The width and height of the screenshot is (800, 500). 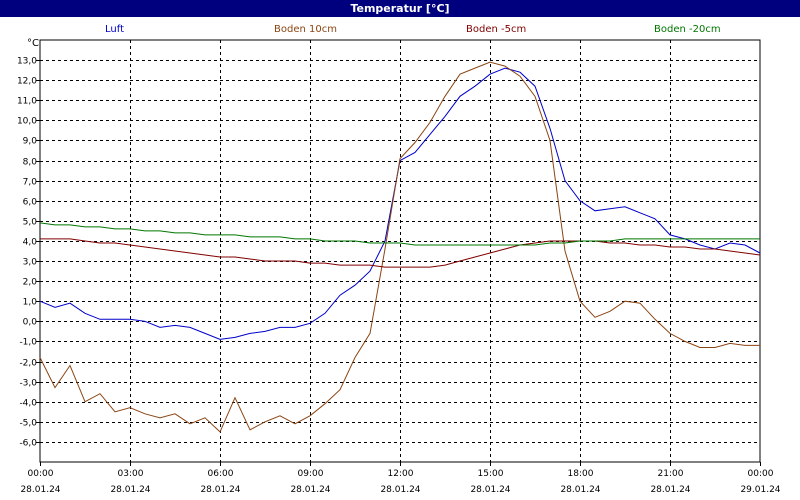 What do you see at coordinates (401, 474) in the screenshot?
I see `x-tick-label-time: 12:00` at bounding box center [401, 474].